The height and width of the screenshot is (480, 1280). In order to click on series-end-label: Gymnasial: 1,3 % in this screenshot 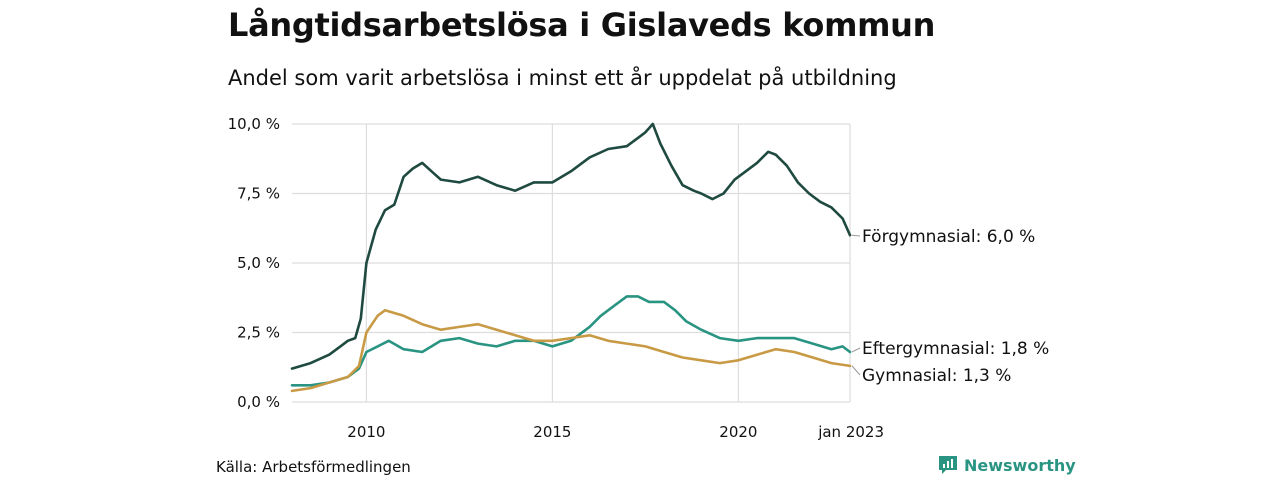, I will do `click(936, 376)`.